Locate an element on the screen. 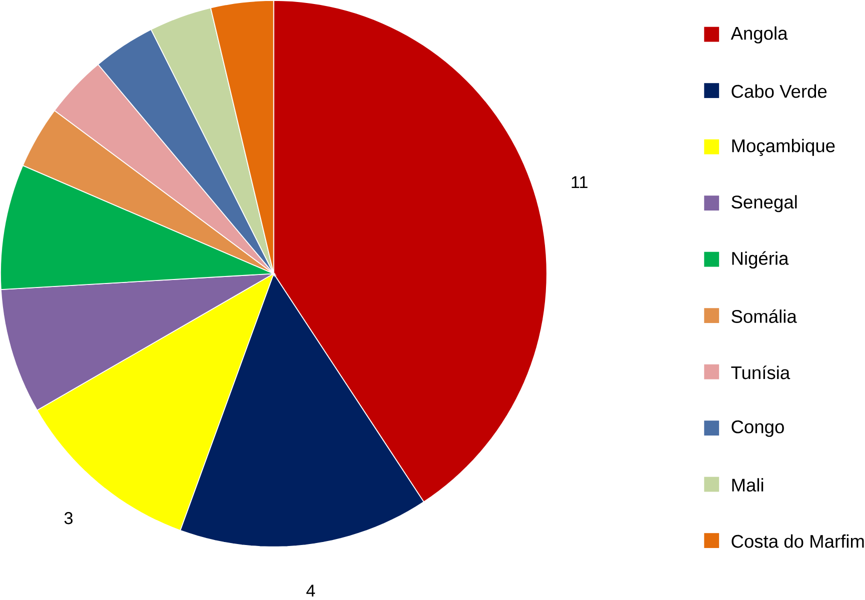 The image size is (865, 600). legend-label: Mali is located at coordinates (748, 485).